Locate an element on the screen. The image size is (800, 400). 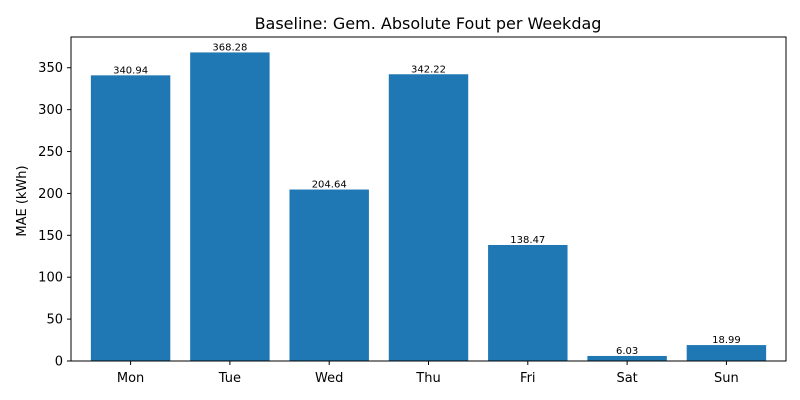
y-tick-label: 250 is located at coordinates (50, 152).